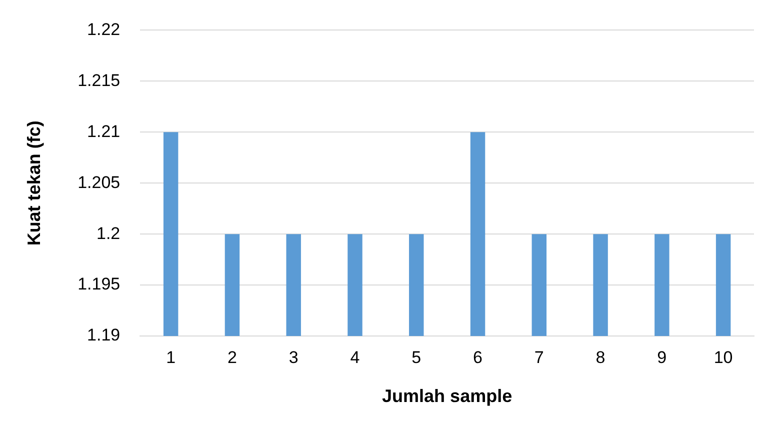 The width and height of the screenshot is (782, 432). What do you see at coordinates (723, 357) in the screenshot?
I see `x-tick-label: 10` at bounding box center [723, 357].